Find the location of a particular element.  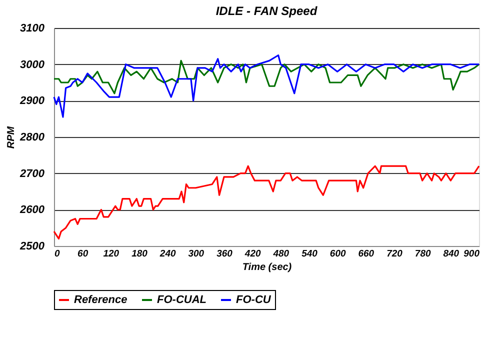

y-tick-label: 2500 is located at coordinates (32, 246).